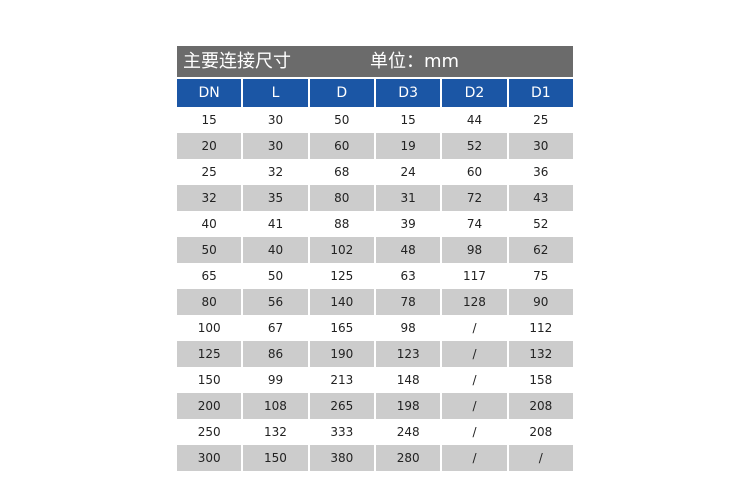 The image size is (750, 497). Describe the element at coordinates (474, 276) in the screenshot. I see `table-cell: 117` at that location.